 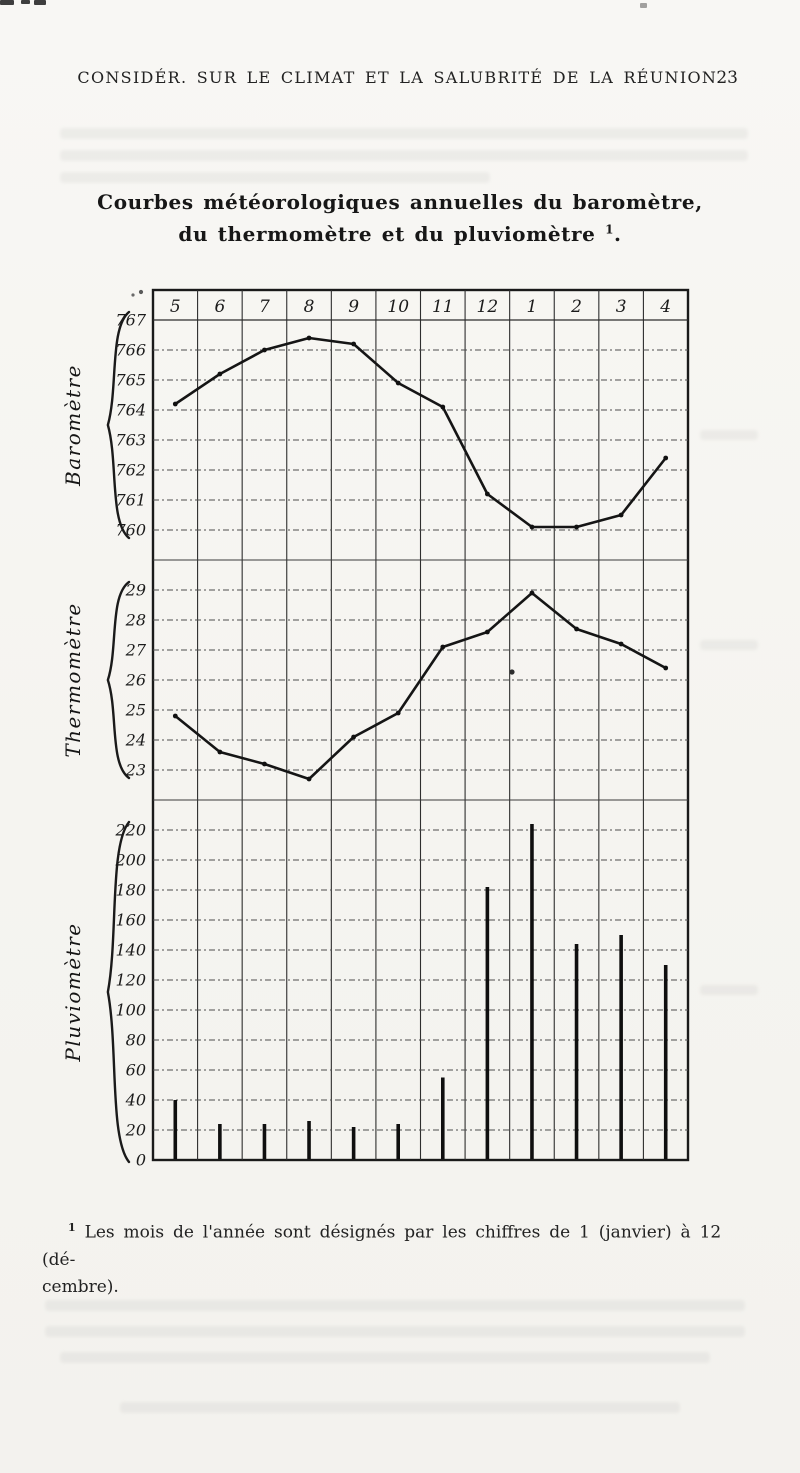 What do you see at coordinates (130, 830) in the screenshot?
I see `y-tick-label: 220` at bounding box center [130, 830].